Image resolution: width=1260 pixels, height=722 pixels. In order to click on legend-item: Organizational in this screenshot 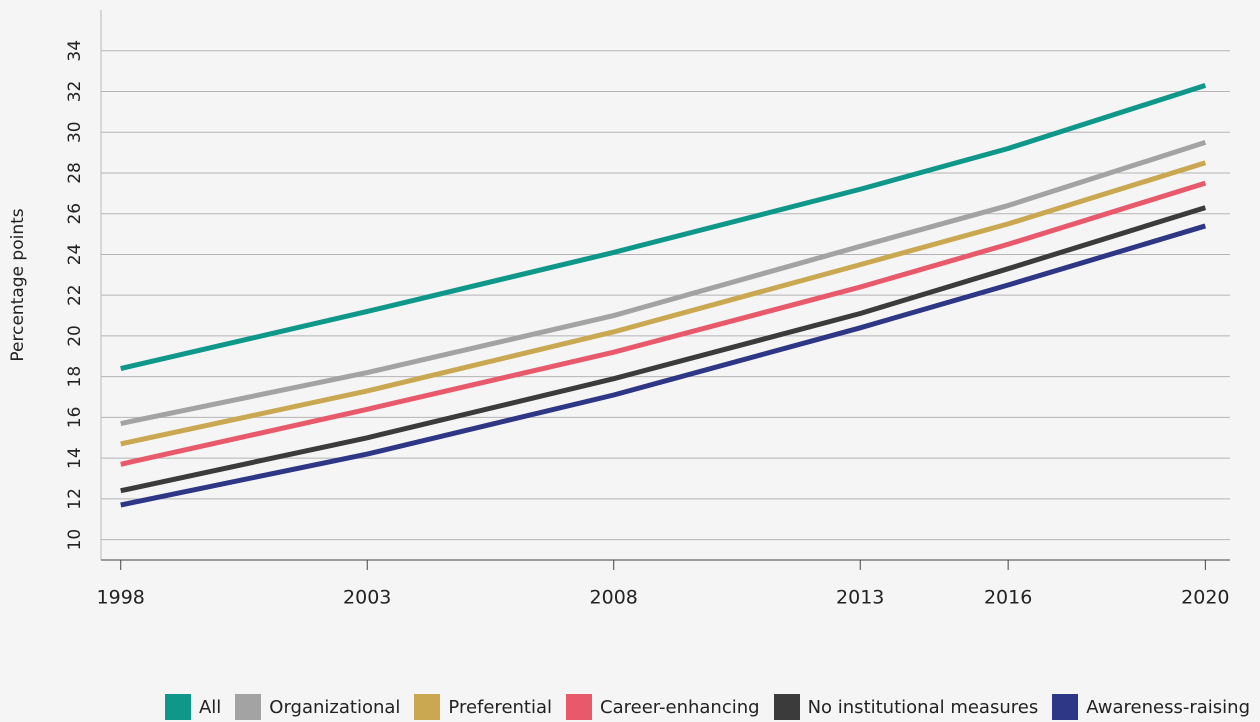, I will do `click(317, 707)`.